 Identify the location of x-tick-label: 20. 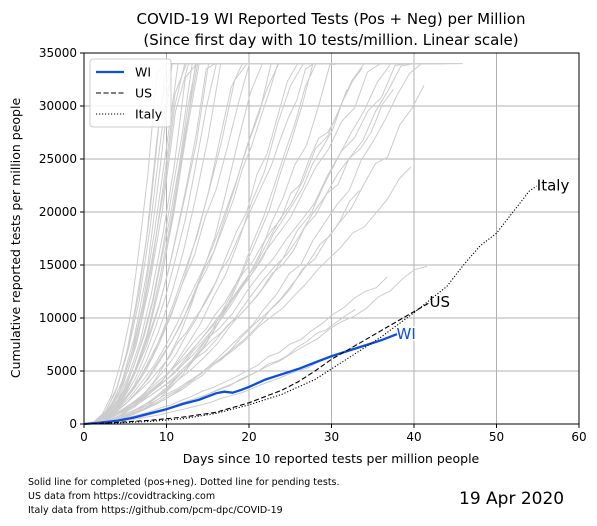
(248, 437).